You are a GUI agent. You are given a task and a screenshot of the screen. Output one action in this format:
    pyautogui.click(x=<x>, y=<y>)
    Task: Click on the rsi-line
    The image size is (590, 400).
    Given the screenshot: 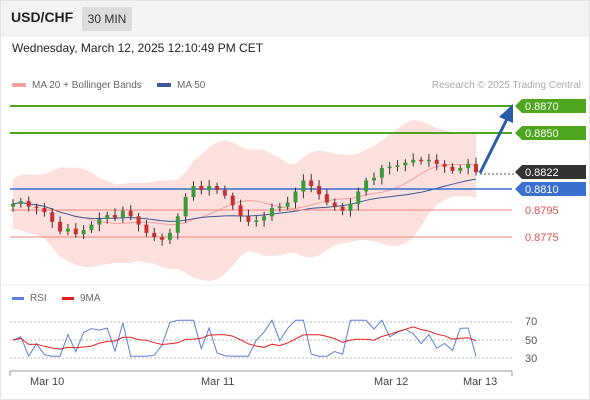 What is the action you would take?
    pyautogui.click(x=244, y=338)
    